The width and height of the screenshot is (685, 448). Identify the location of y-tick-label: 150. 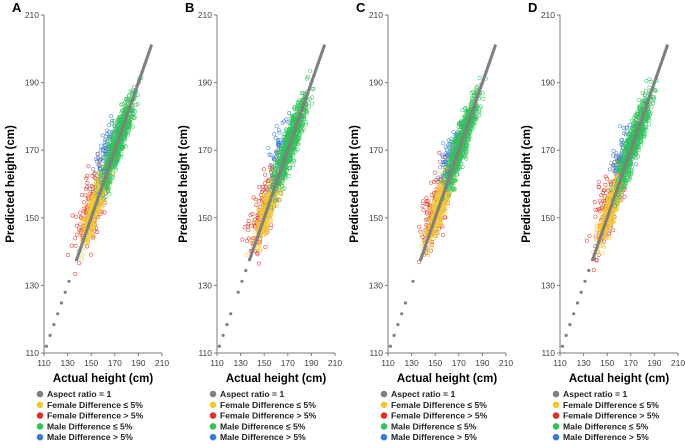
(32, 218).